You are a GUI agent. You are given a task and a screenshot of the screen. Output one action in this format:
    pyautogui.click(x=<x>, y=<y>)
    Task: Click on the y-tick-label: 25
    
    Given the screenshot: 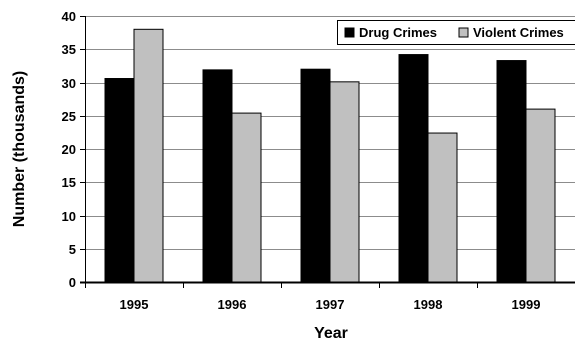 What is the action you would take?
    pyautogui.click(x=69, y=116)
    